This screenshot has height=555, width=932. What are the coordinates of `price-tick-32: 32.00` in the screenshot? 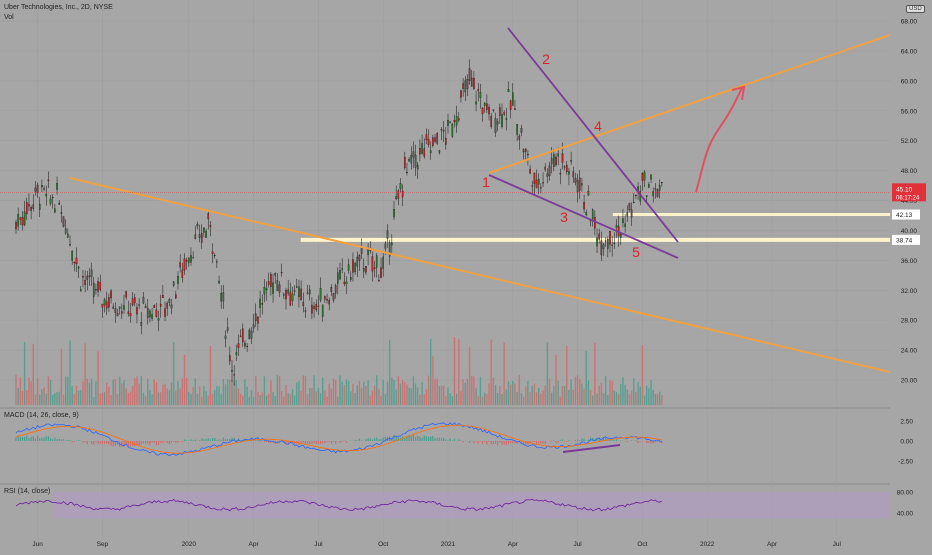 It's located at (909, 291).